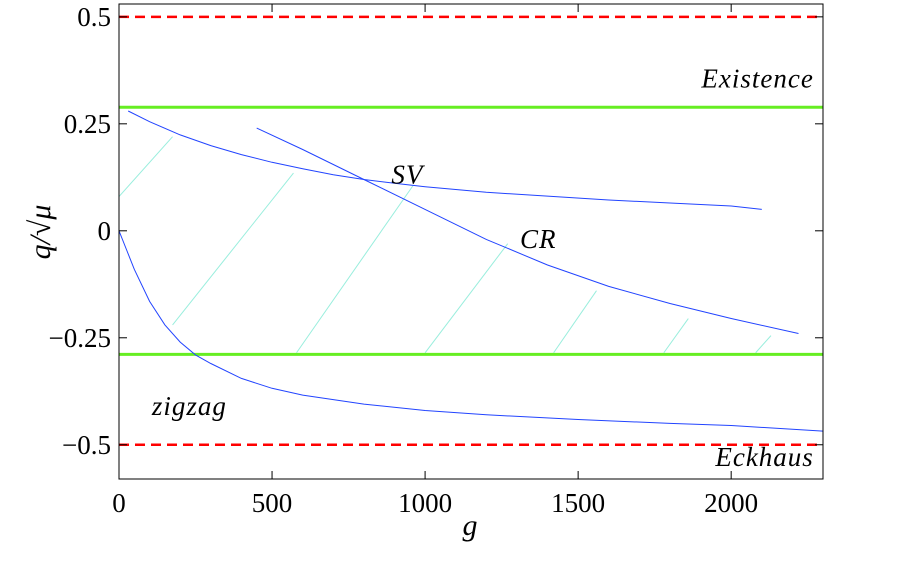 The image size is (907, 588). I want to click on x-tick-label-3: 1500, so click(578, 503).